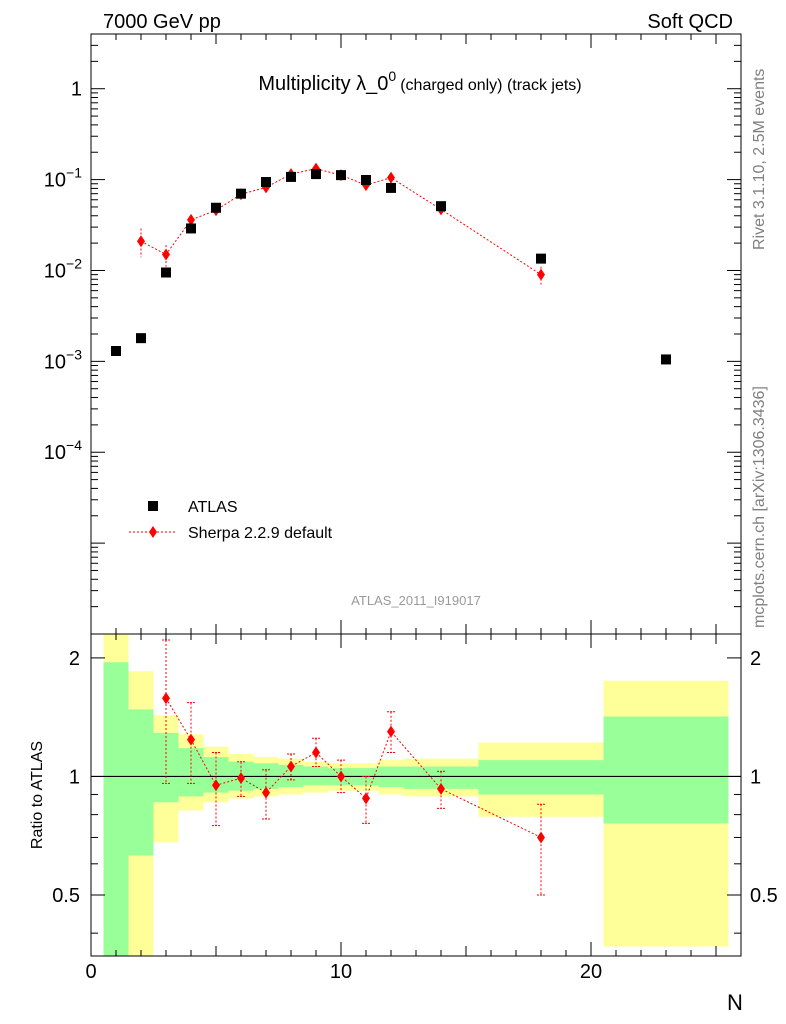 The width and height of the screenshot is (786, 1024). What do you see at coordinates (231, 520) in the screenshot?
I see `legend: ATLAS Sherpa 2.2.9 default` at bounding box center [231, 520].